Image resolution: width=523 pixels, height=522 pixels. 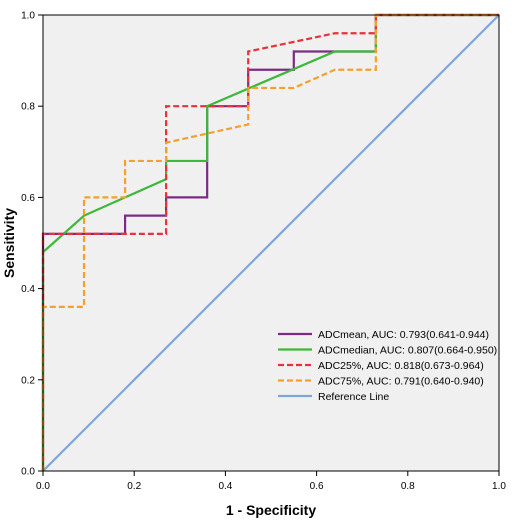 I want to click on x-tick-label: 0.0, so click(x=43, y=486).